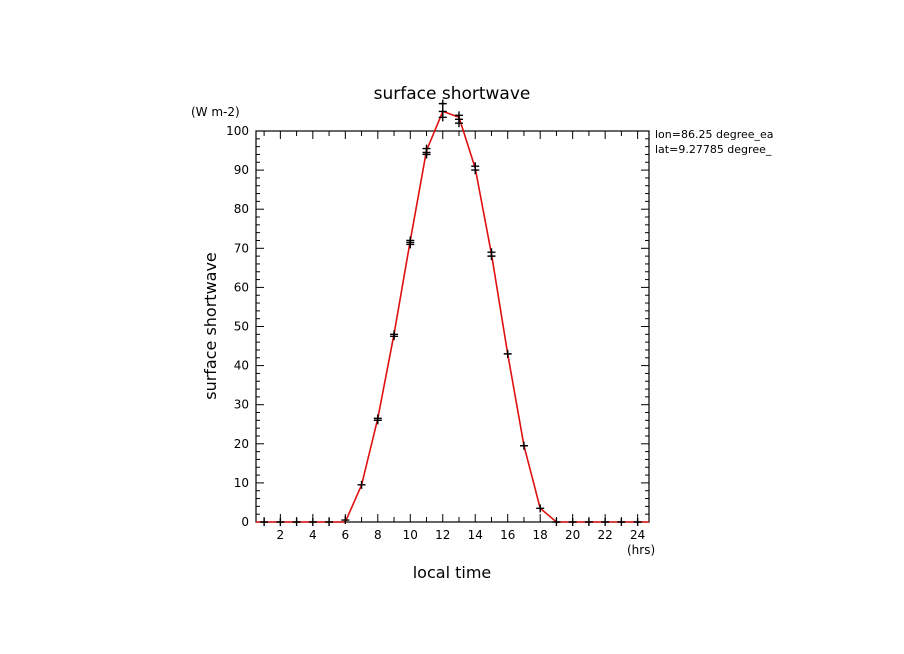 The height and width of the screenshot is (654, 904). What do you see at coordinates (507, 535) in the screenshot?
I see `x-tick-label: 16` at bounding box center [507, 535].